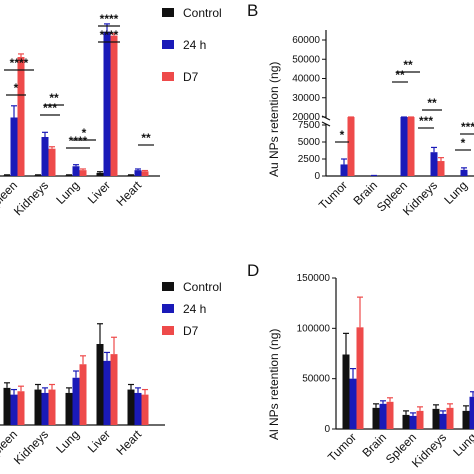  I want to click on legend-top-swatch-control, so click(168, 12).